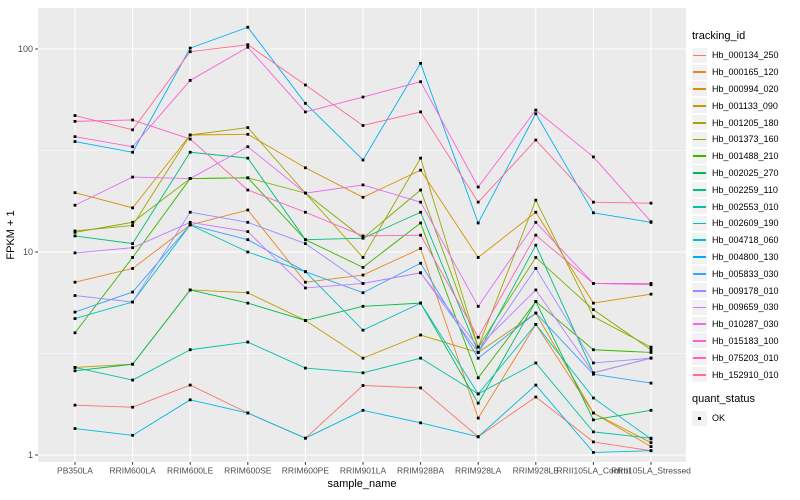 This screenshot has width=800, height=500. Describe the element at coordinates (421, 471) in the screenshot. I see `x-tick-label: RRIM928BA` at that location.